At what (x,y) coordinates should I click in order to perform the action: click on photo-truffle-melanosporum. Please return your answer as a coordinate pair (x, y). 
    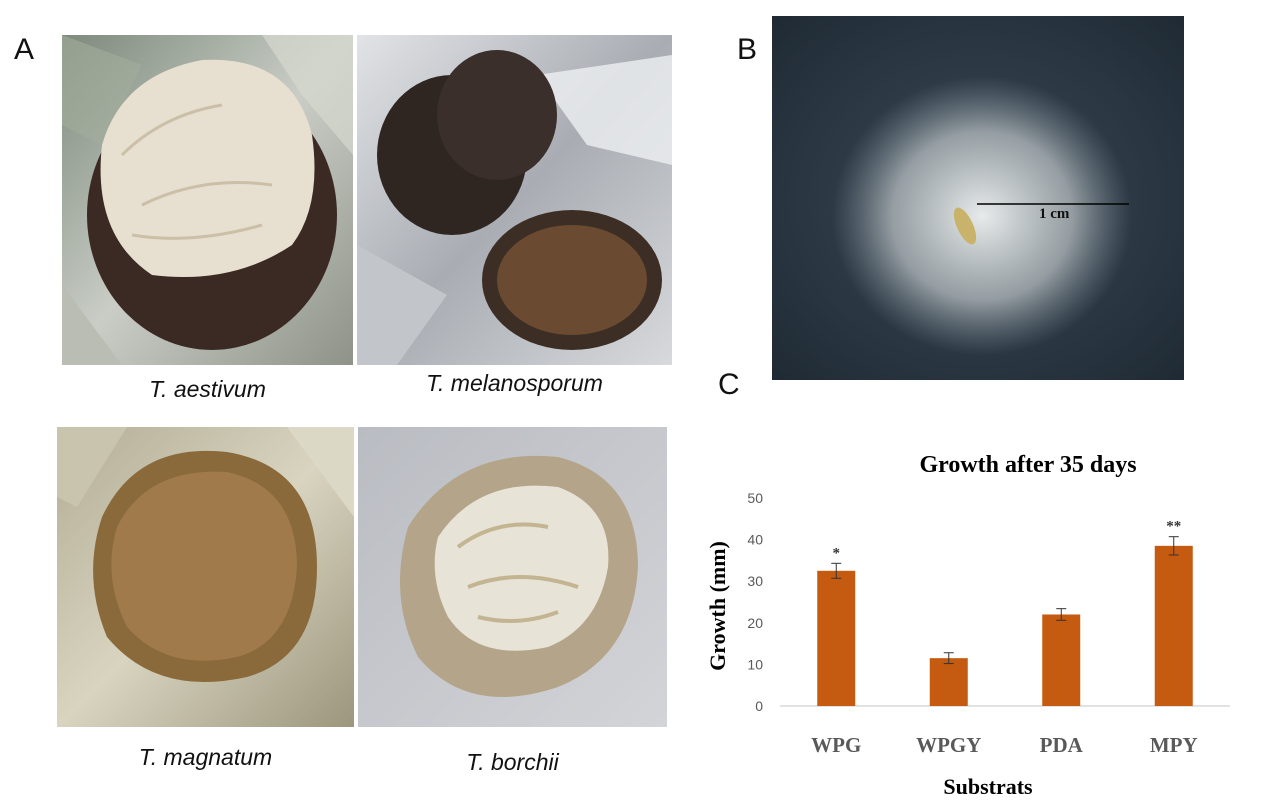
    Looking at the image, I should click on (514, 200).